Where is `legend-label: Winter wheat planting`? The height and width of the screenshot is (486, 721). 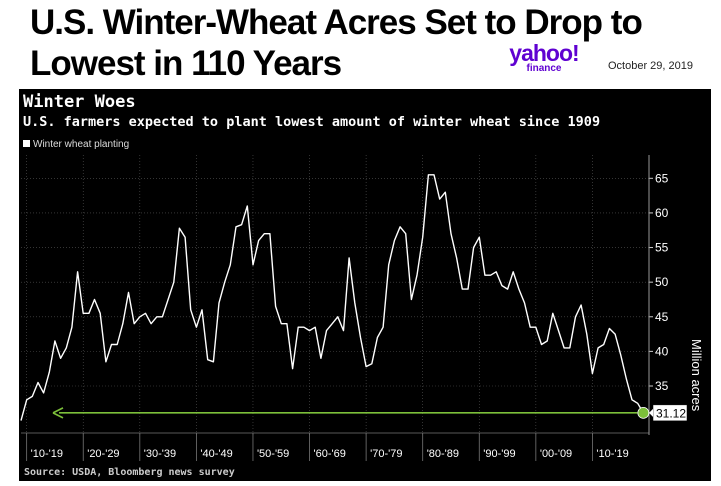 legend-label: Winter wheat planting is located at coordinates (81, 144).